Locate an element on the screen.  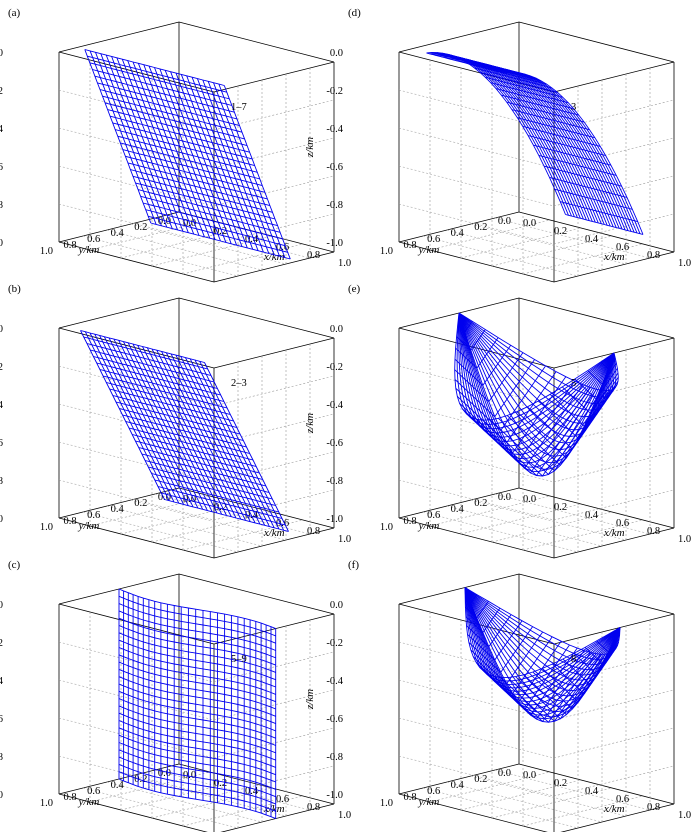
x-tick-label: 0.6 is located at coordinates (282, 523).